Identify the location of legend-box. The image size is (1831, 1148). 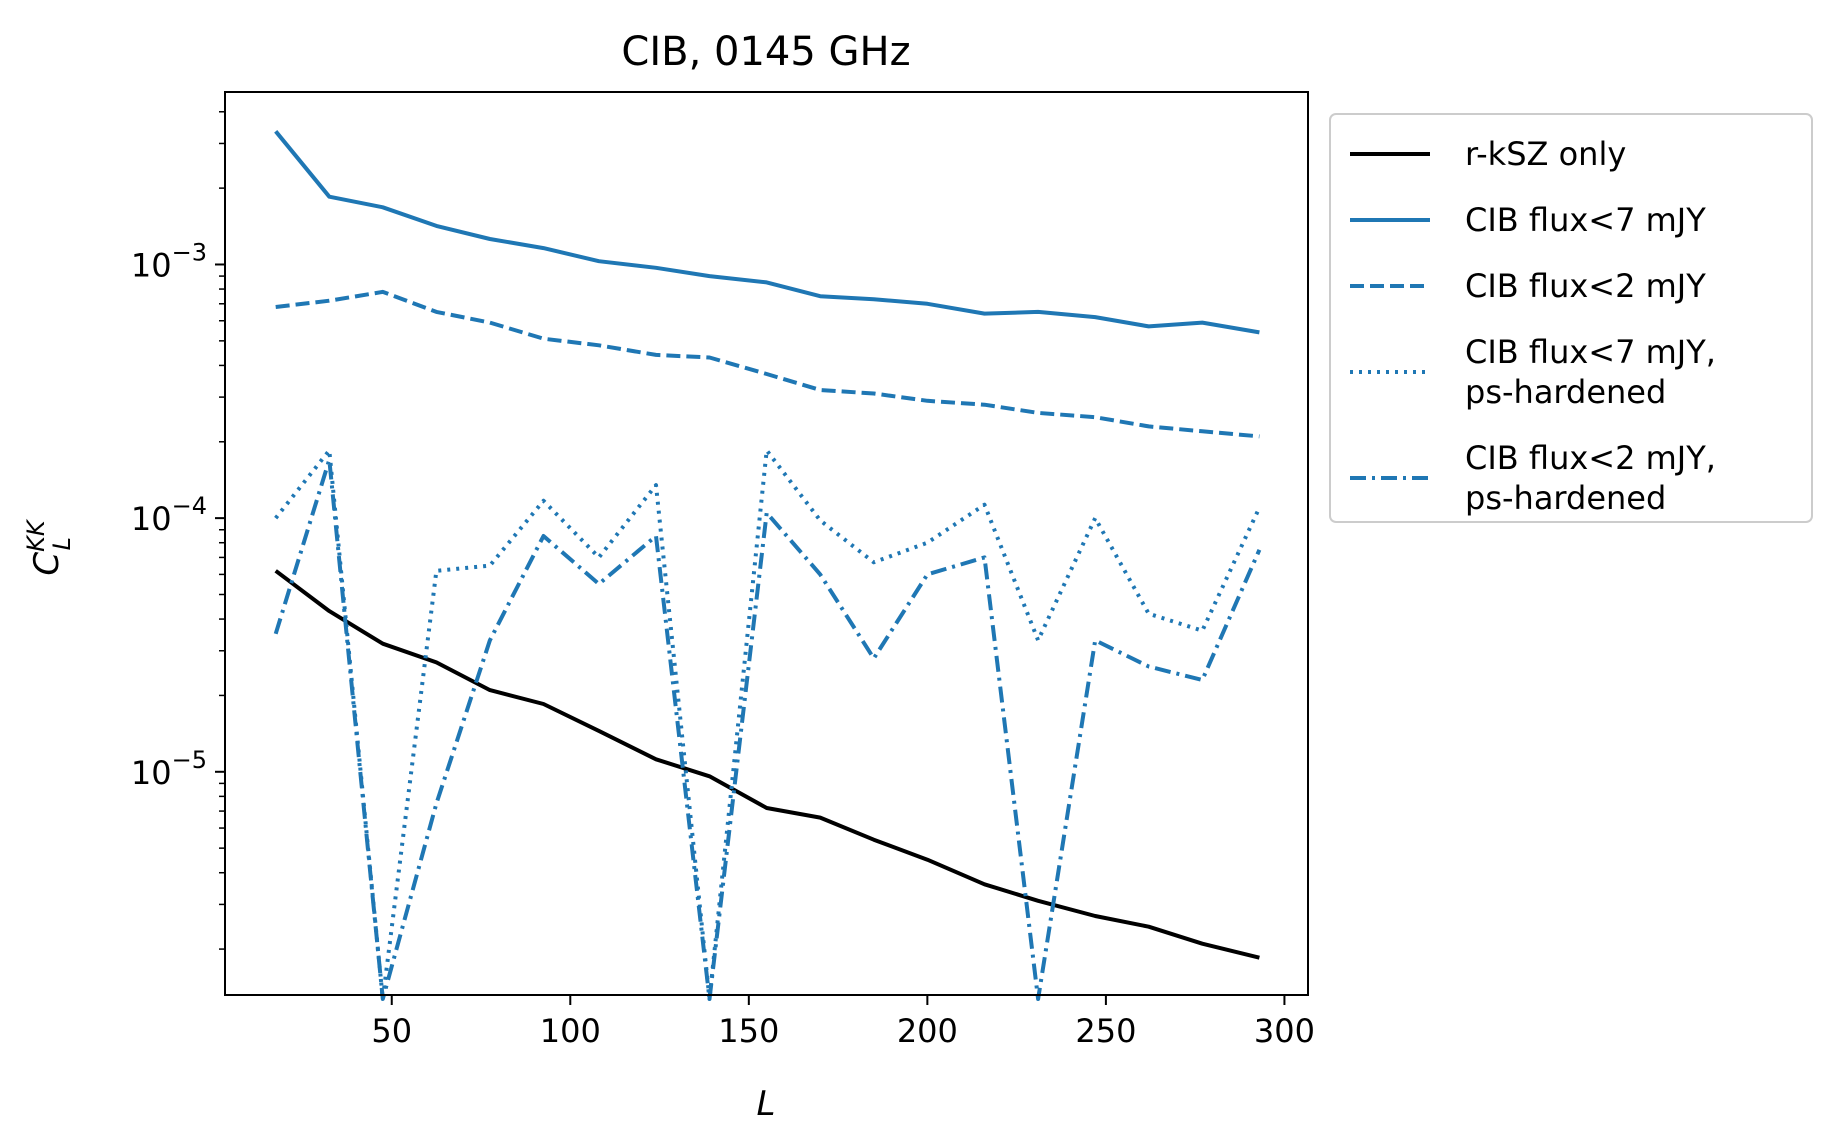
(1571, 318).